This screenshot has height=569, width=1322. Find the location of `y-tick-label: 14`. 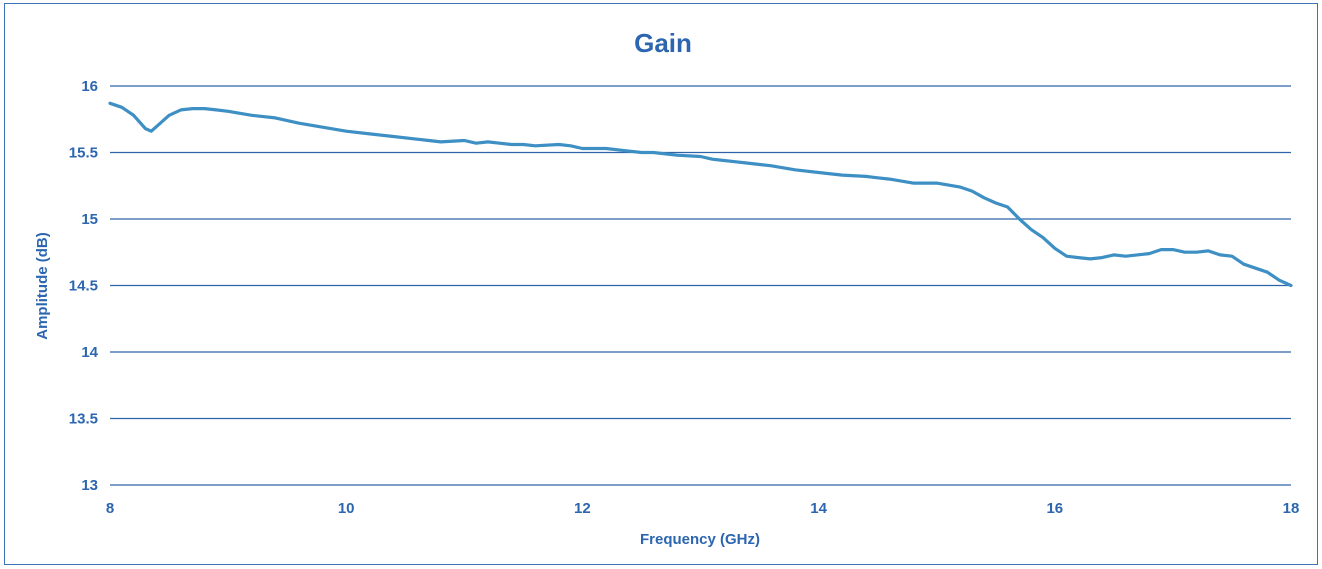

y-tick-label: 14 is located at coordinates (89, 352).